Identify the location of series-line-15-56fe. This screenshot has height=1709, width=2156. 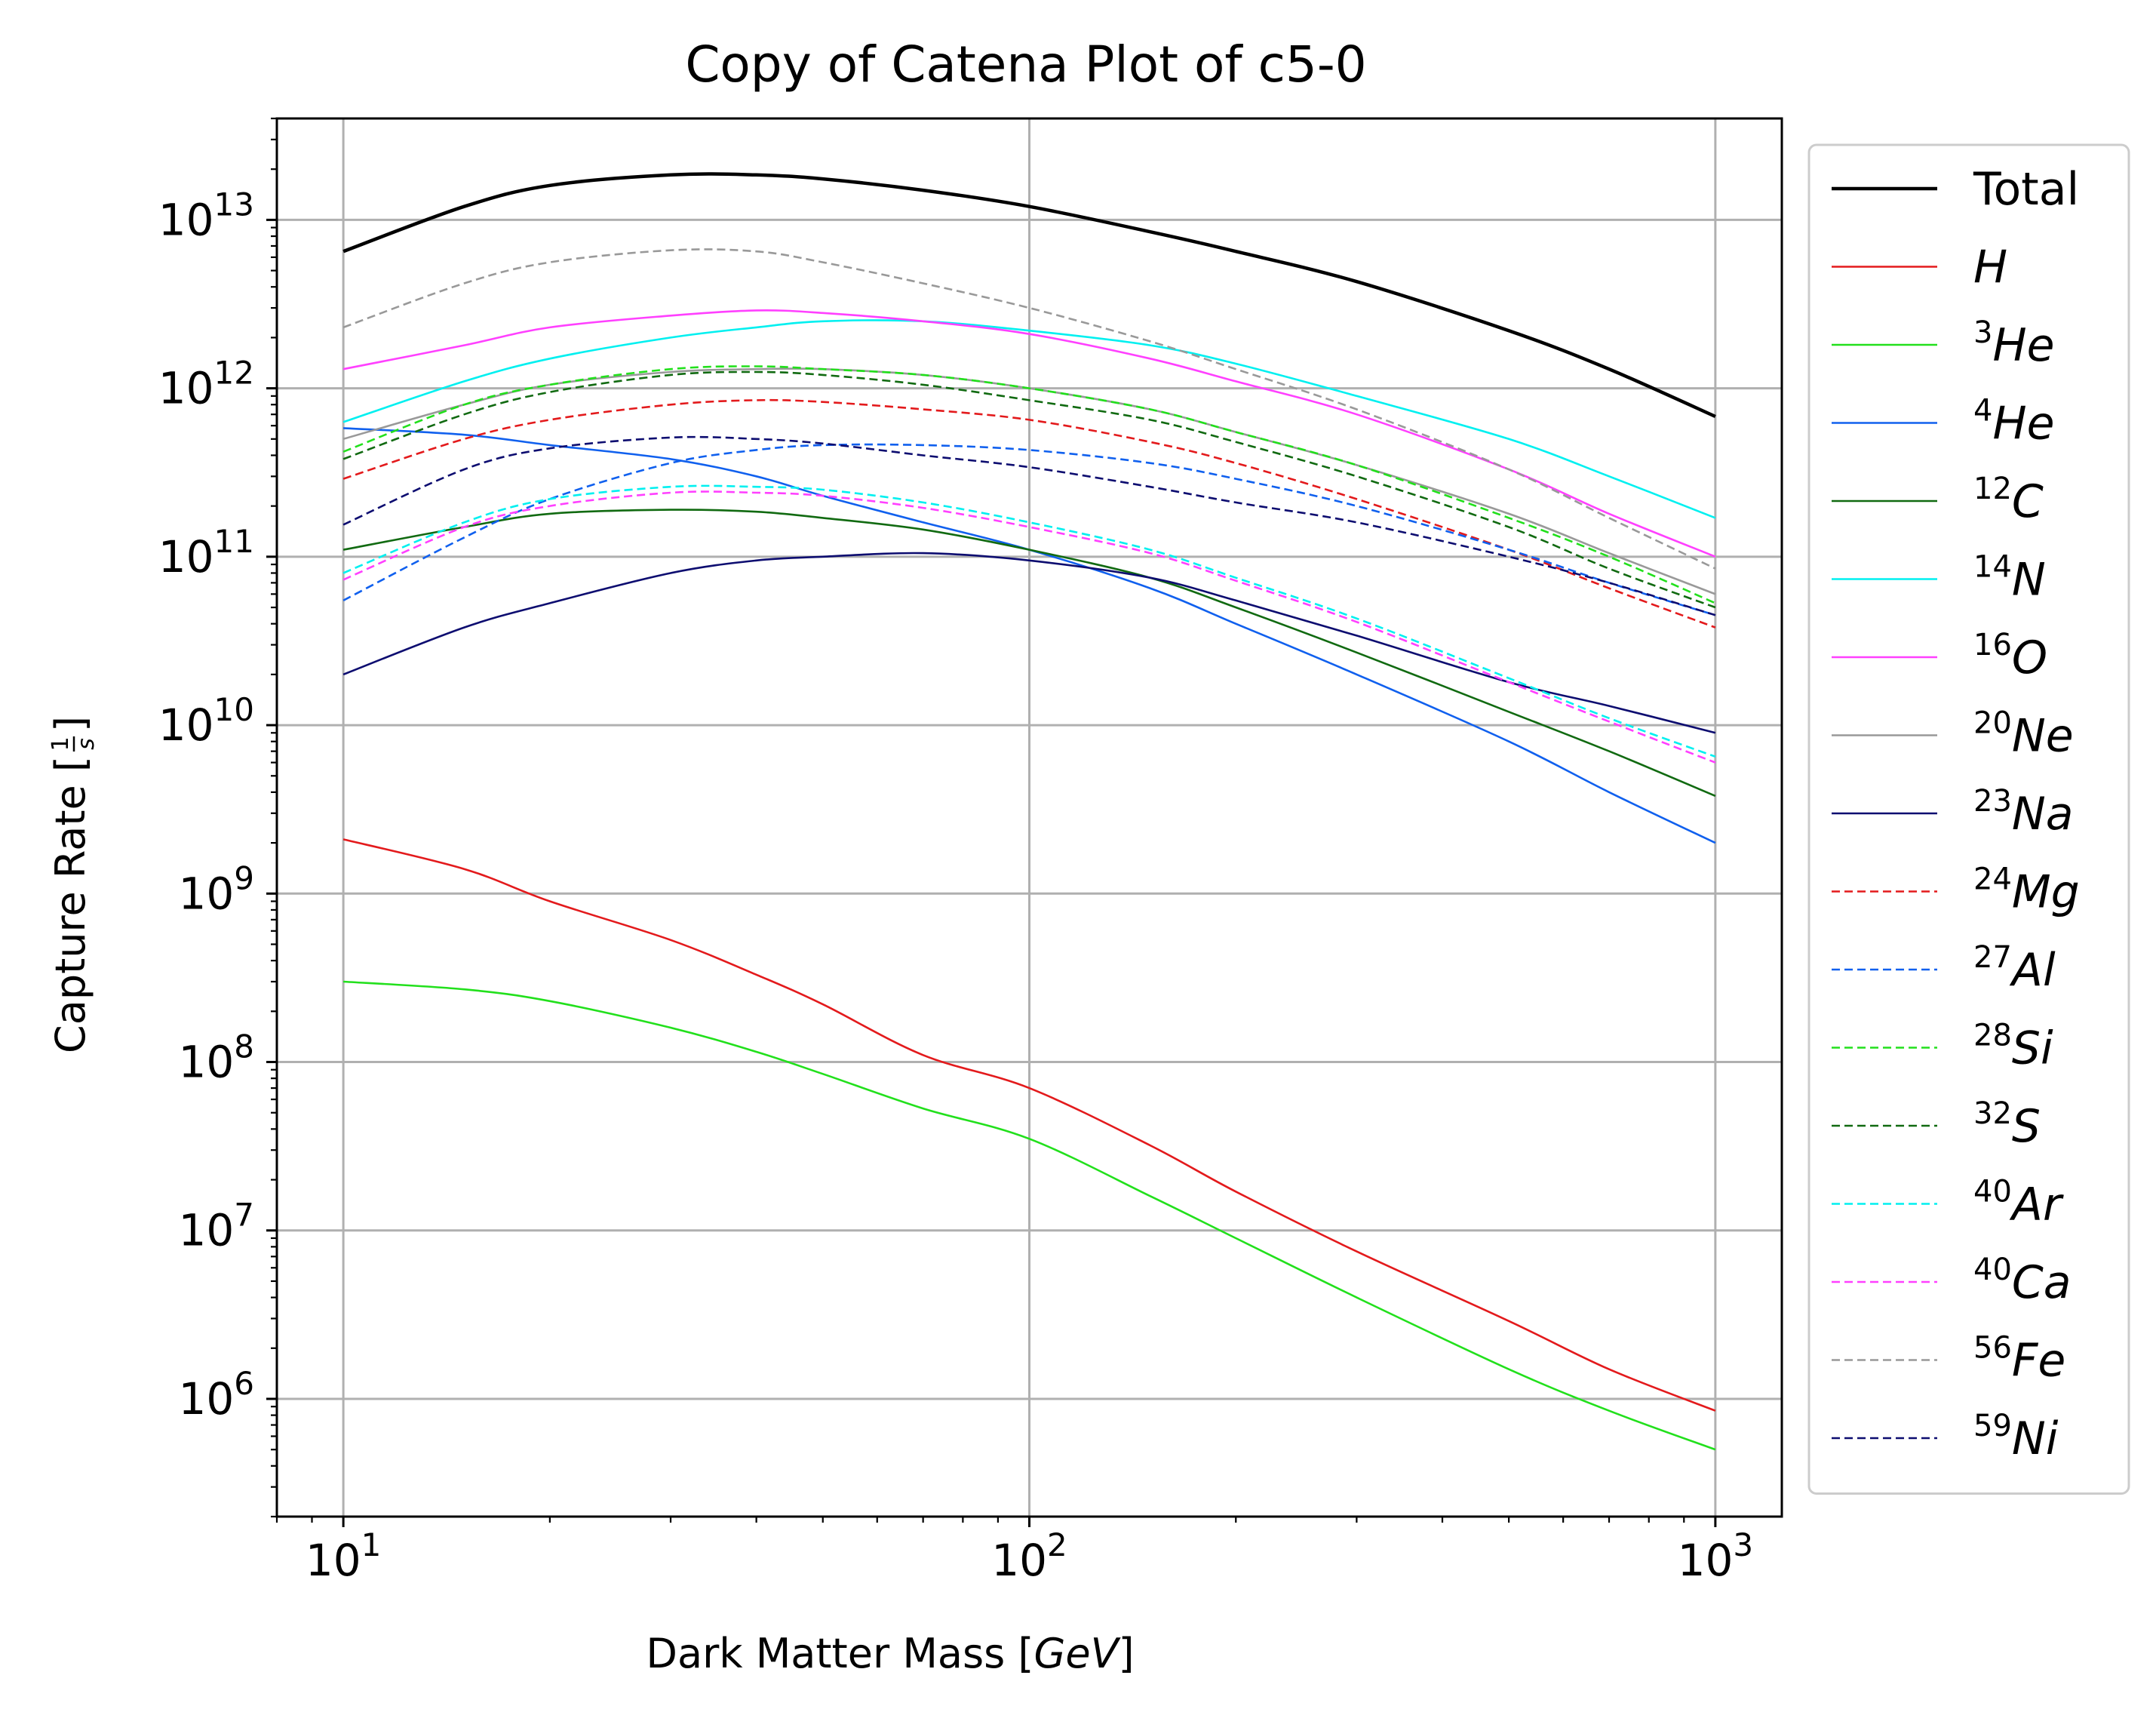
(1029, 409).